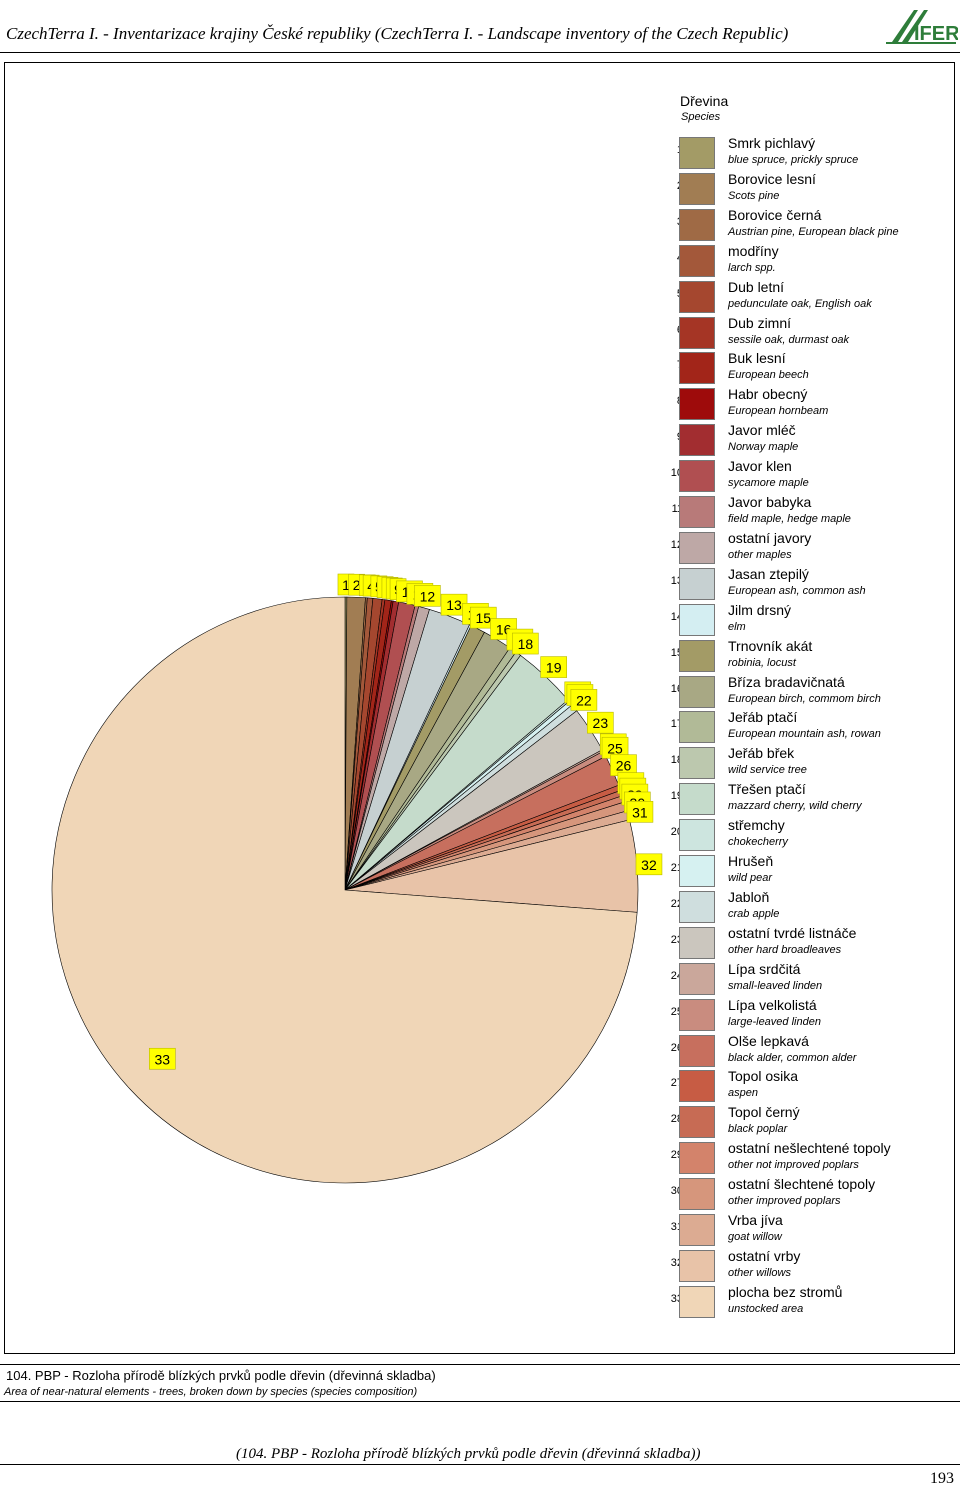  What do you see at coordinates (750, 878) in the screenshot?
I see `legend-label-english: wild pear` at bounding box center [750, 878].